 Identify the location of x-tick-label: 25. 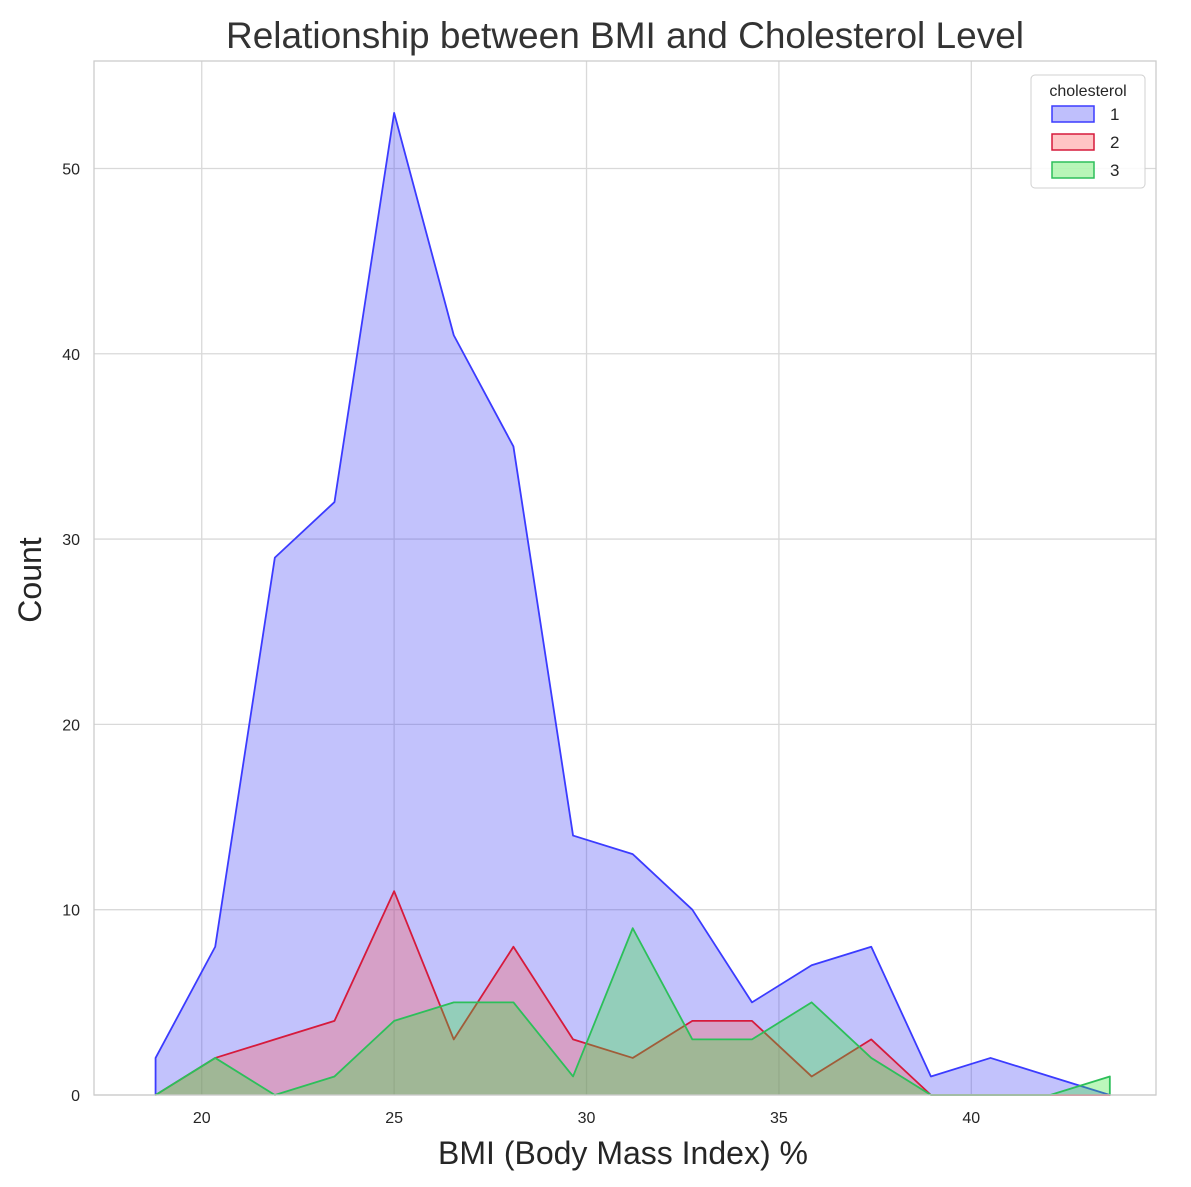
(394, 1118).